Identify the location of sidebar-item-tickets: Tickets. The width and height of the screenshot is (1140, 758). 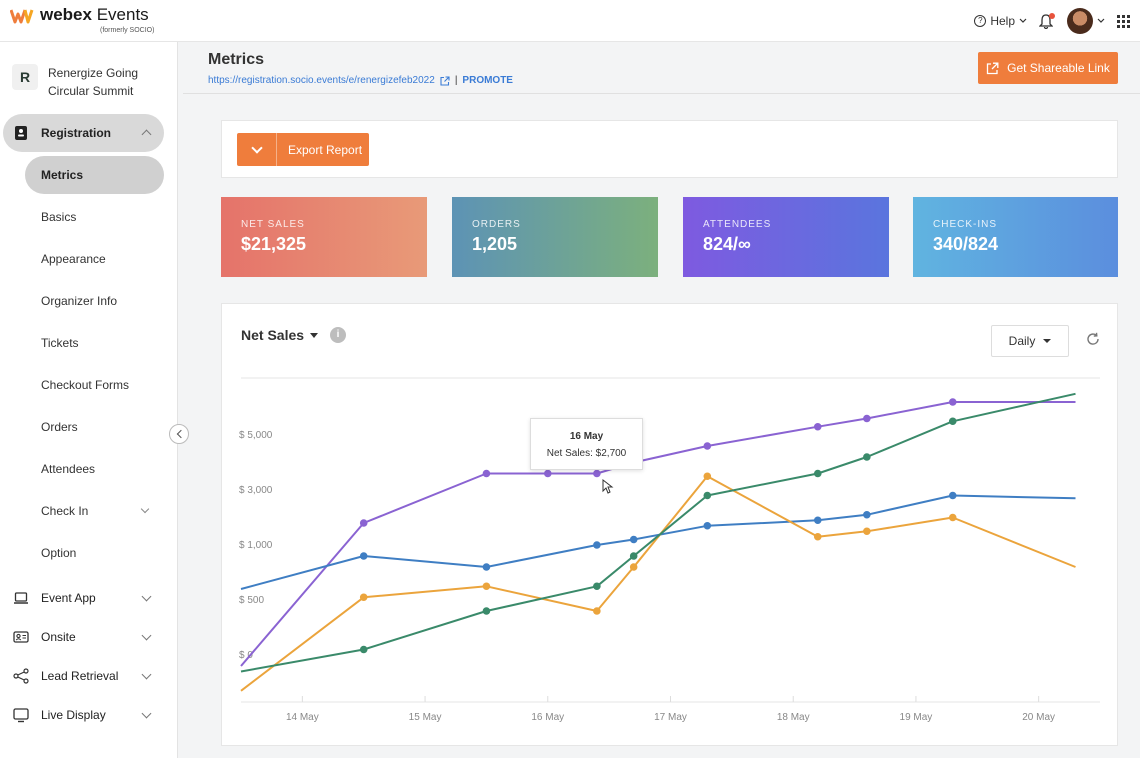
(60, 343).